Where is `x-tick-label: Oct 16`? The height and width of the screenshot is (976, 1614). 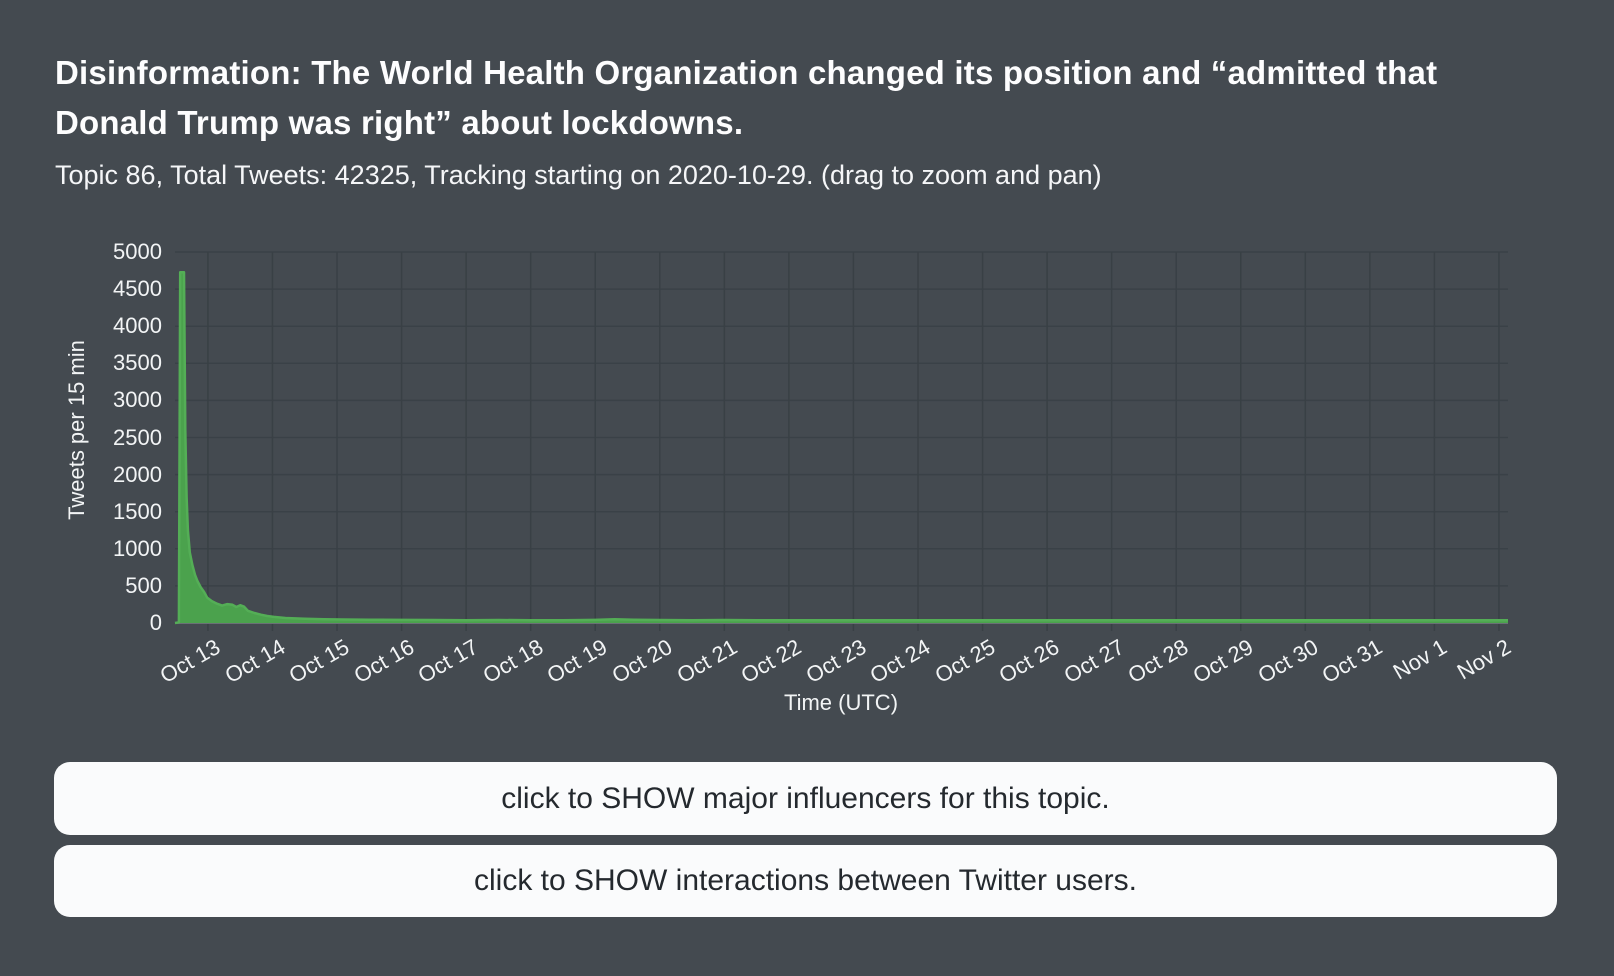
x-tick-label: Oct 16 is located at coordinates (384, 661).